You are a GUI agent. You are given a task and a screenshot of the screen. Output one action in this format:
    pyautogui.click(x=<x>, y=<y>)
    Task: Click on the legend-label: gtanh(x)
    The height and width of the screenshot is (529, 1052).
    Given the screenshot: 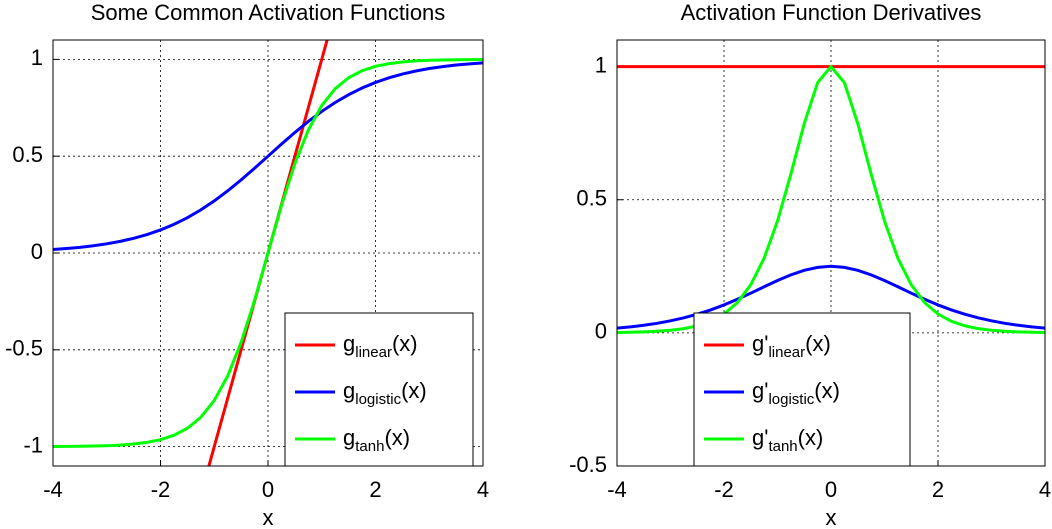 What is the action you would take?
    pyautogui.click(x=376, y=440)
    